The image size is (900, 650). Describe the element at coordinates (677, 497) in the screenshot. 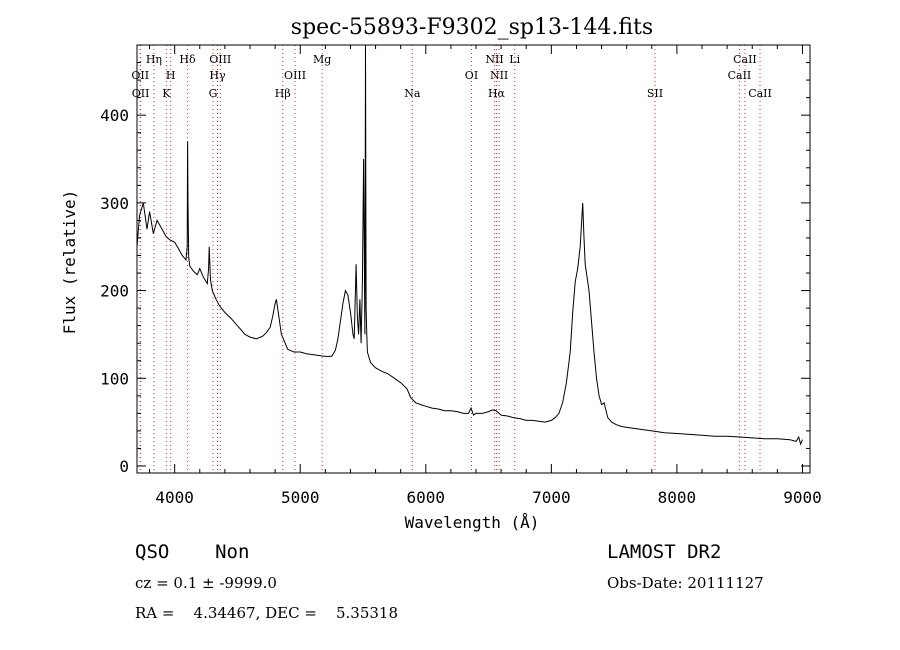

I see `x-tick-label: 8000` at that location.